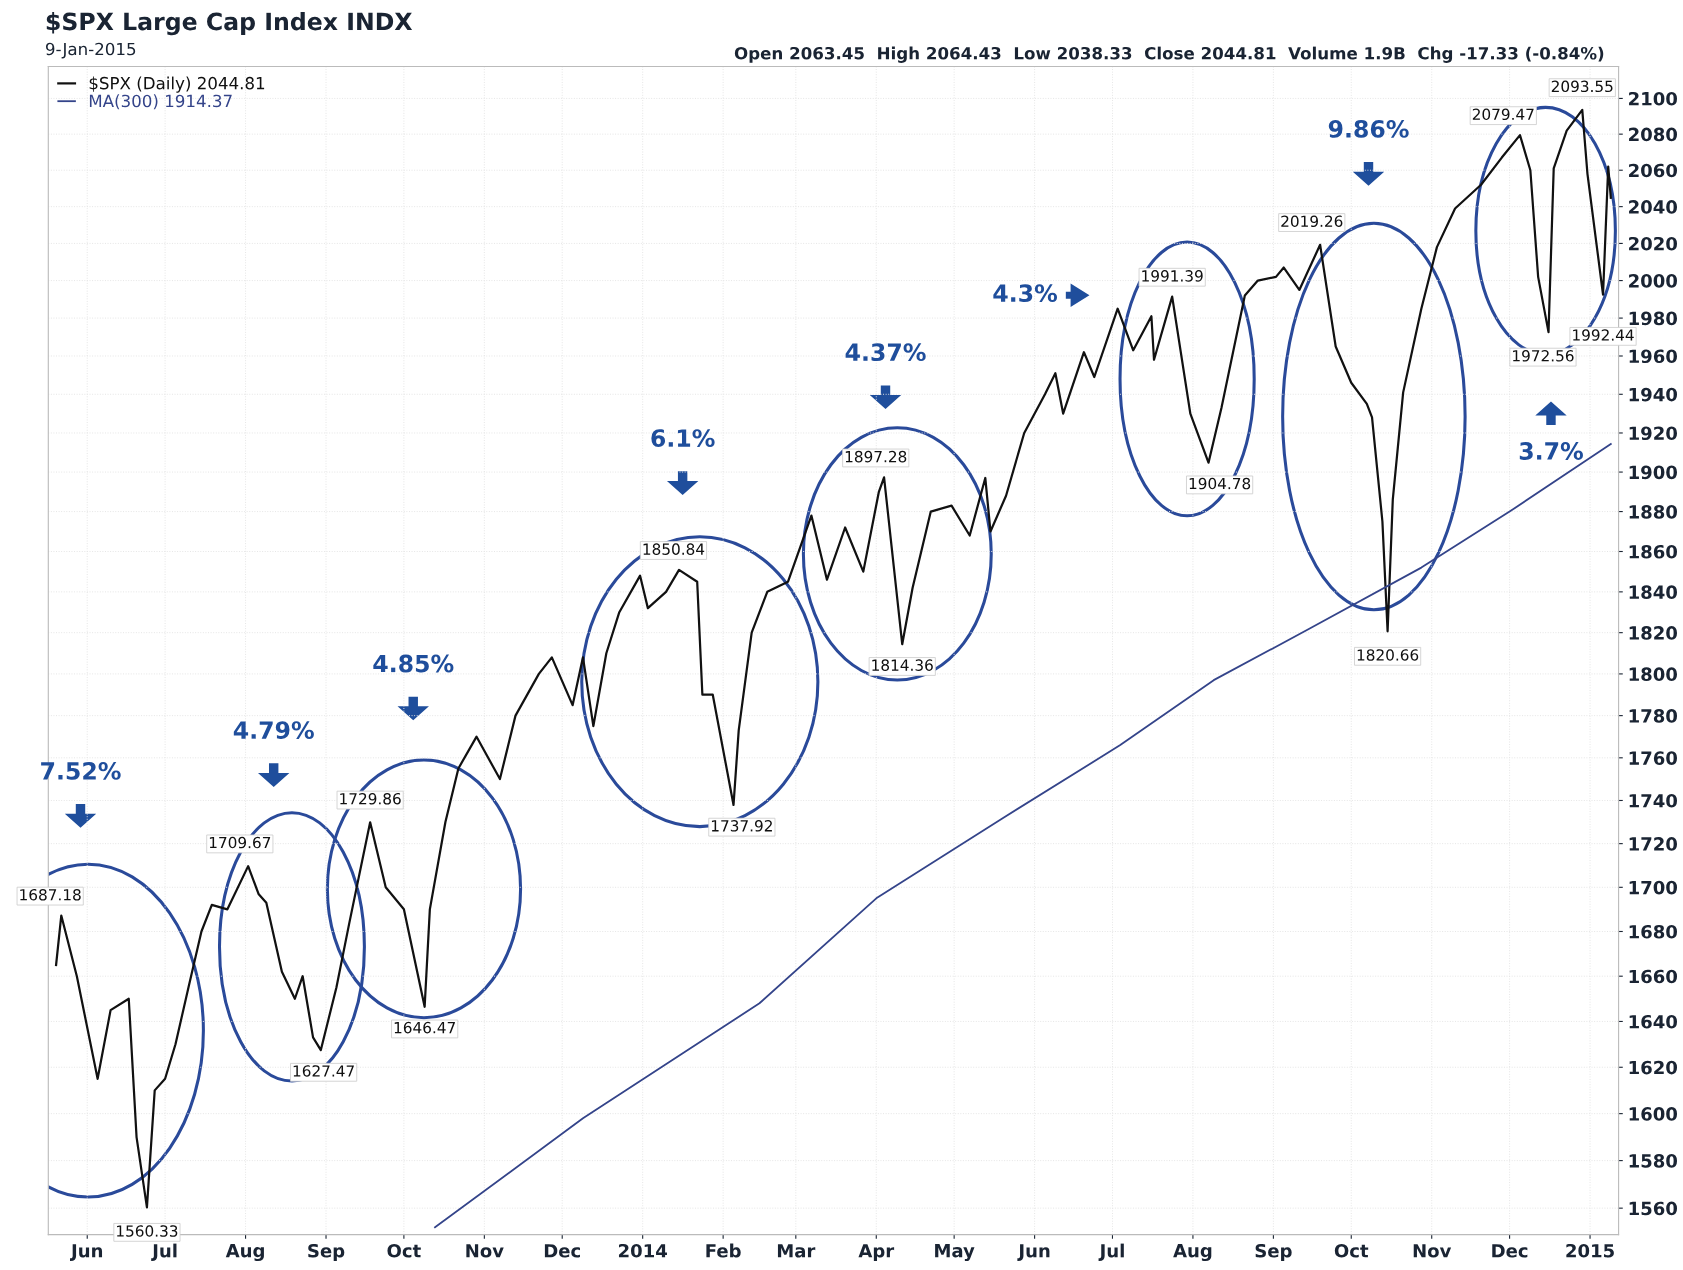 This screenshot has width=1683, height=1270. What do you see at coordinates (1653, 931) in the screenshot?
I see `y-tick-label: 1680` at bounding box center [1653, 931].